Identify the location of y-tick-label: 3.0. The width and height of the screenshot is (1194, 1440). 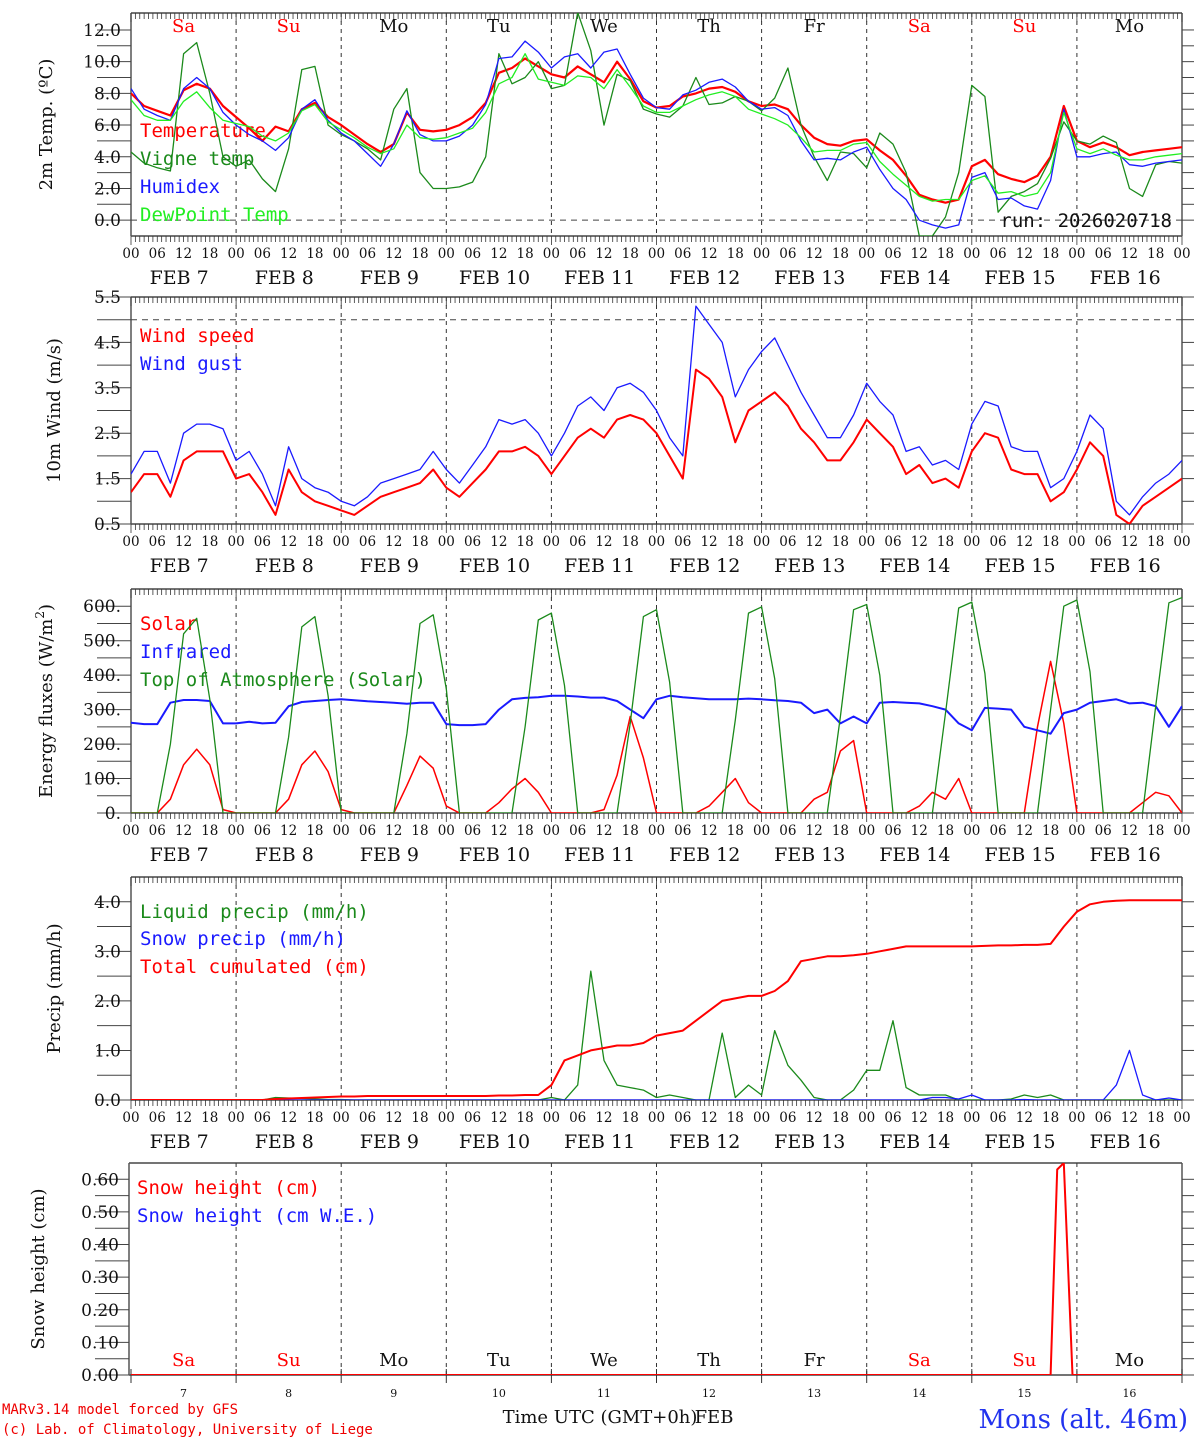
(107, 952).